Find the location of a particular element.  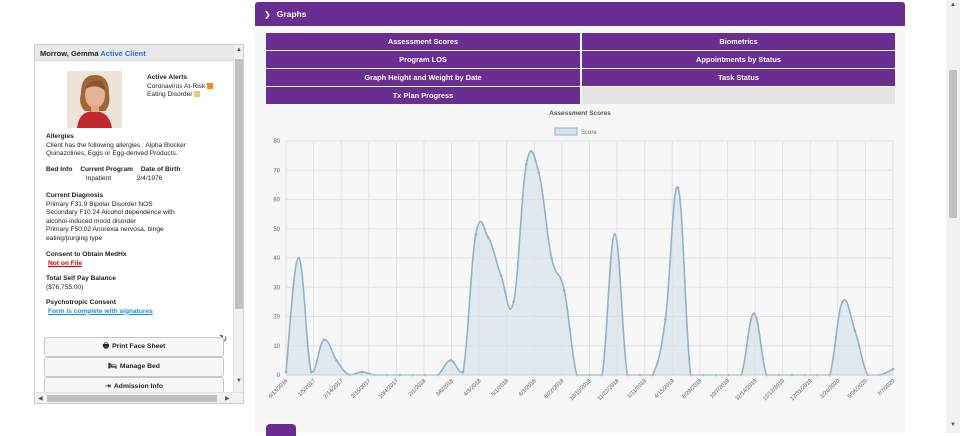

chart-title: Assessment Scores is located at coordinates (580, 113).